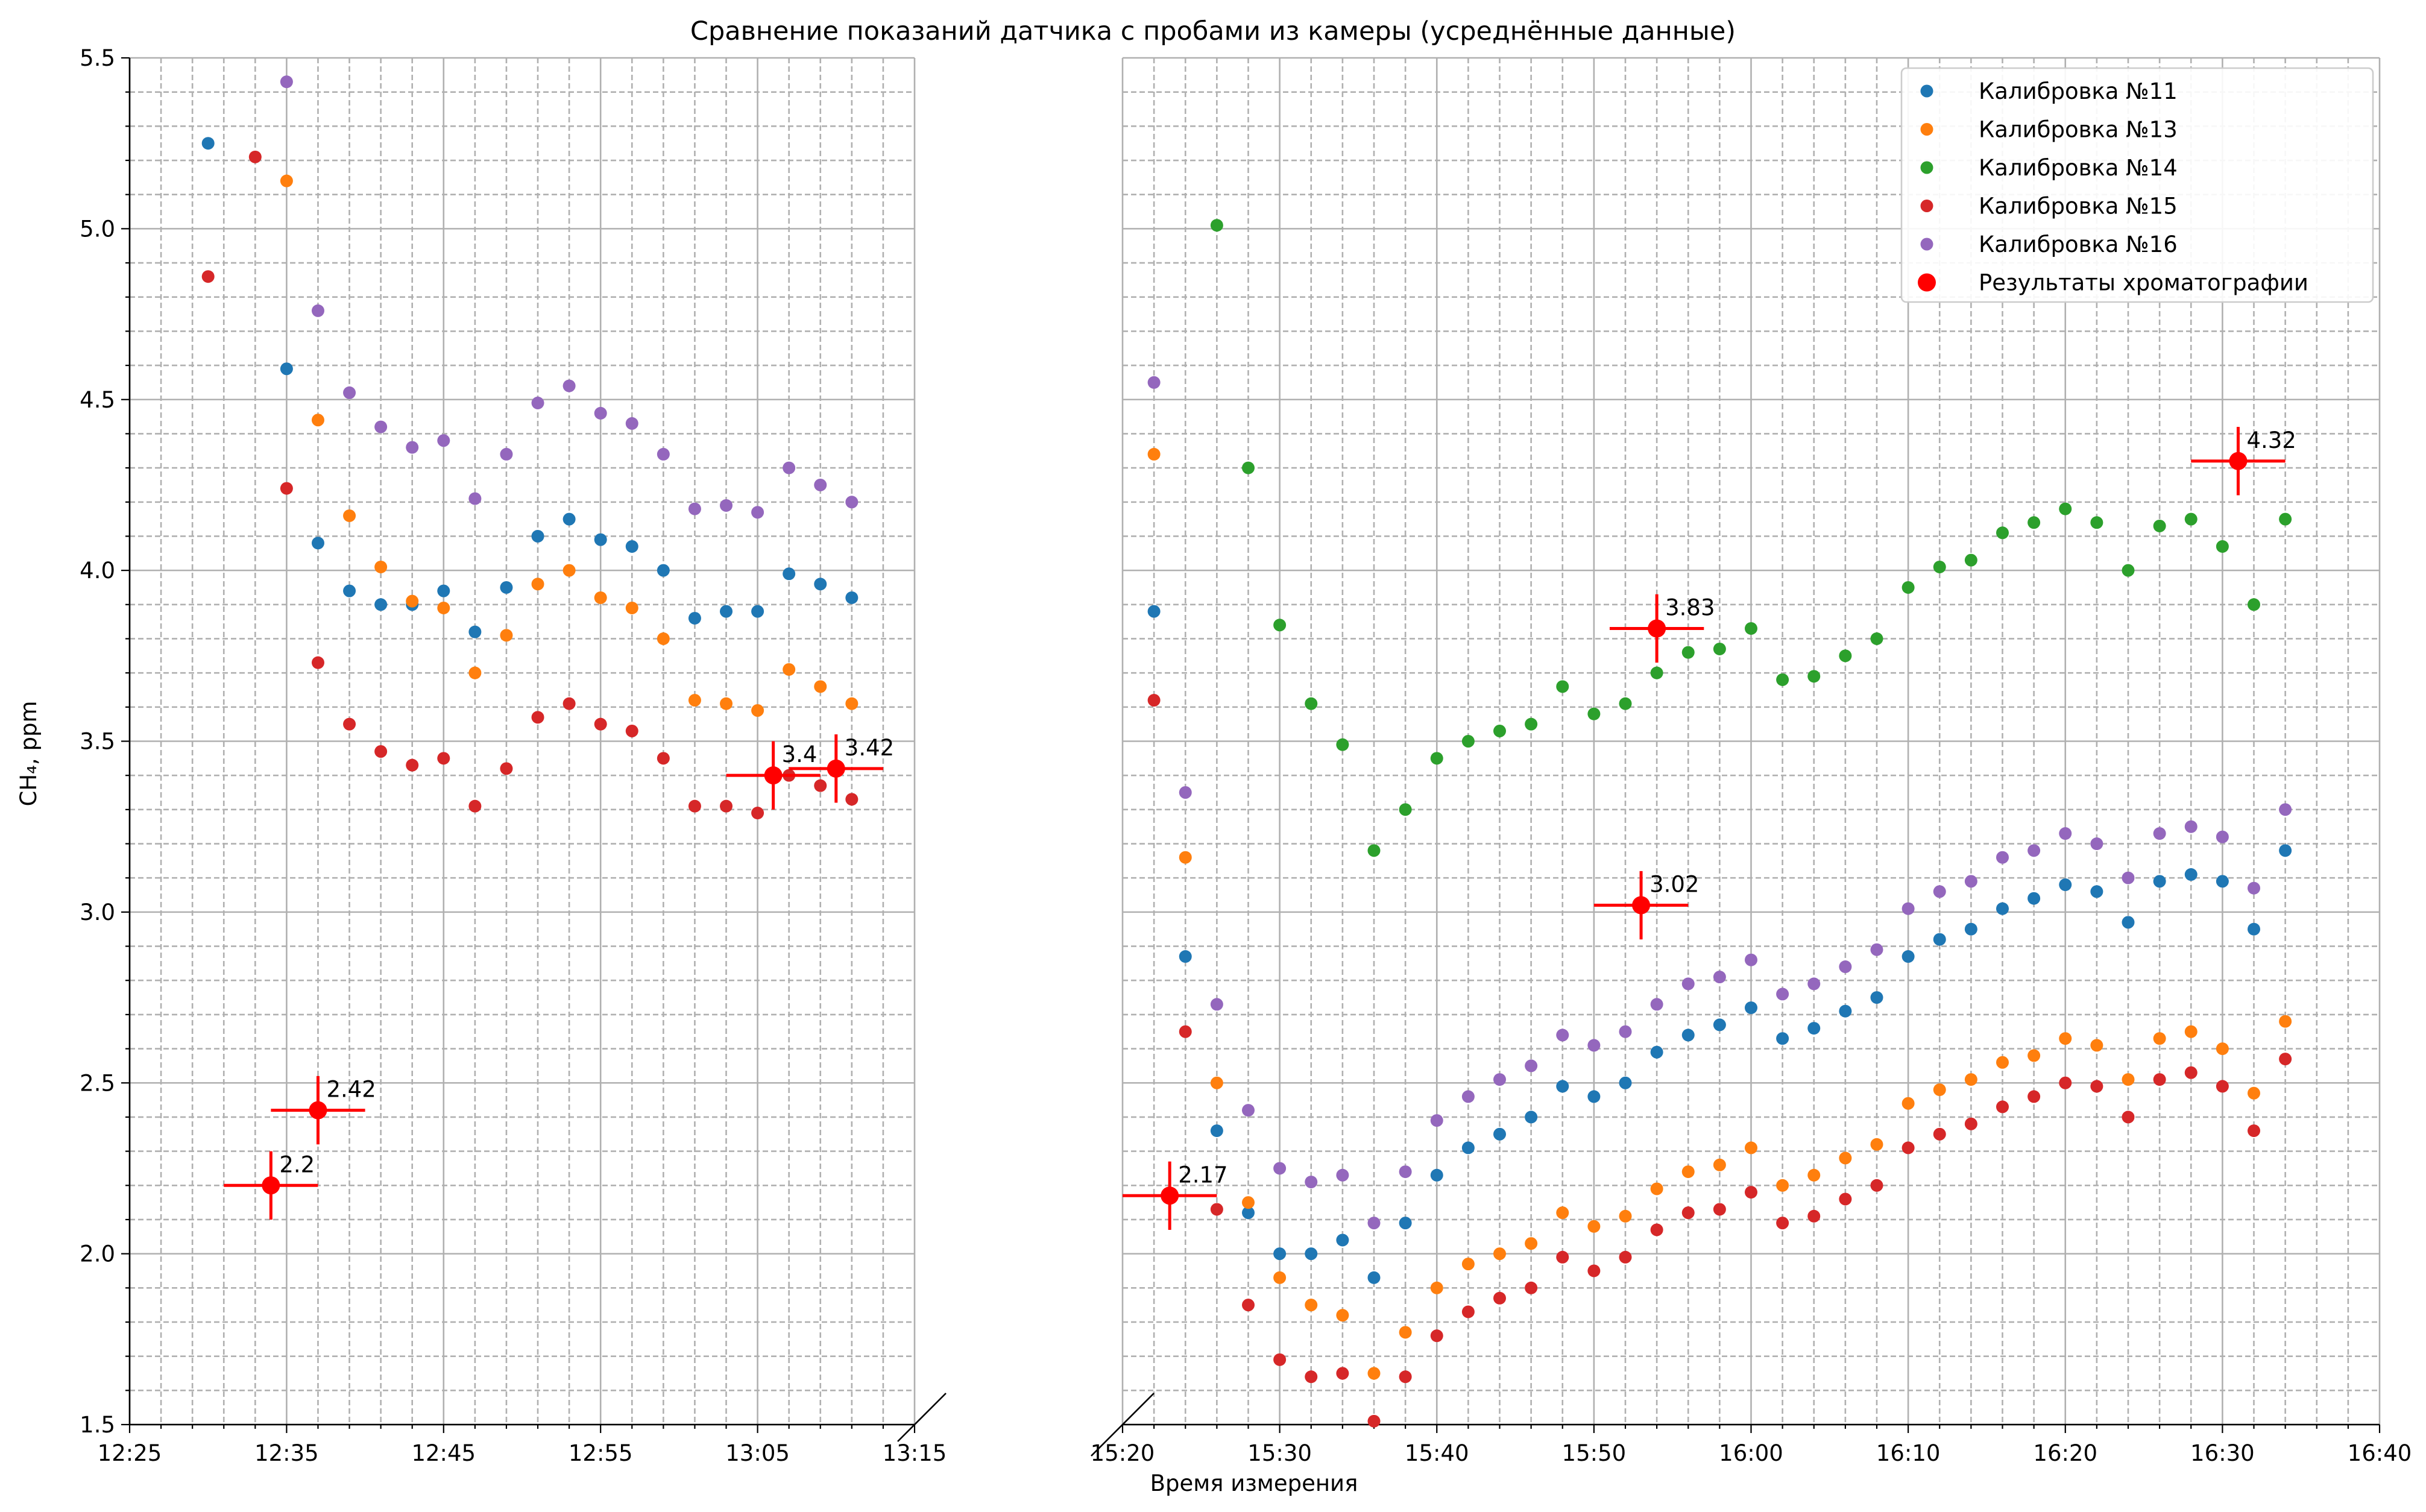  I want to click on y-tick-label: 2.0, so click(97, 1254).